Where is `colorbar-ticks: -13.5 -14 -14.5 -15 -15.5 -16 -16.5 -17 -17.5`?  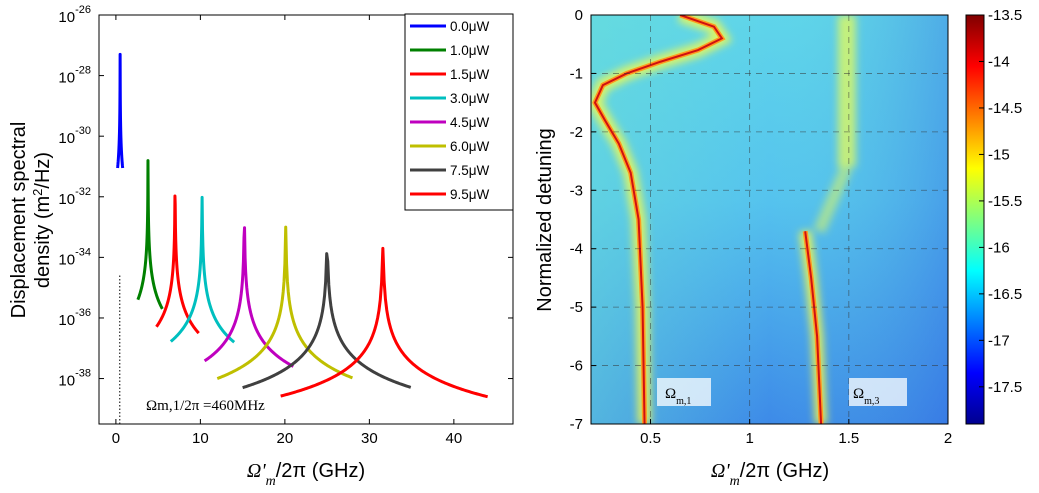 colorbar-ticks: -13.5 -14 -14.5 -15 -15.5 -16 -16.5 -17 -17.5 is located at coordinates (1000, 201).